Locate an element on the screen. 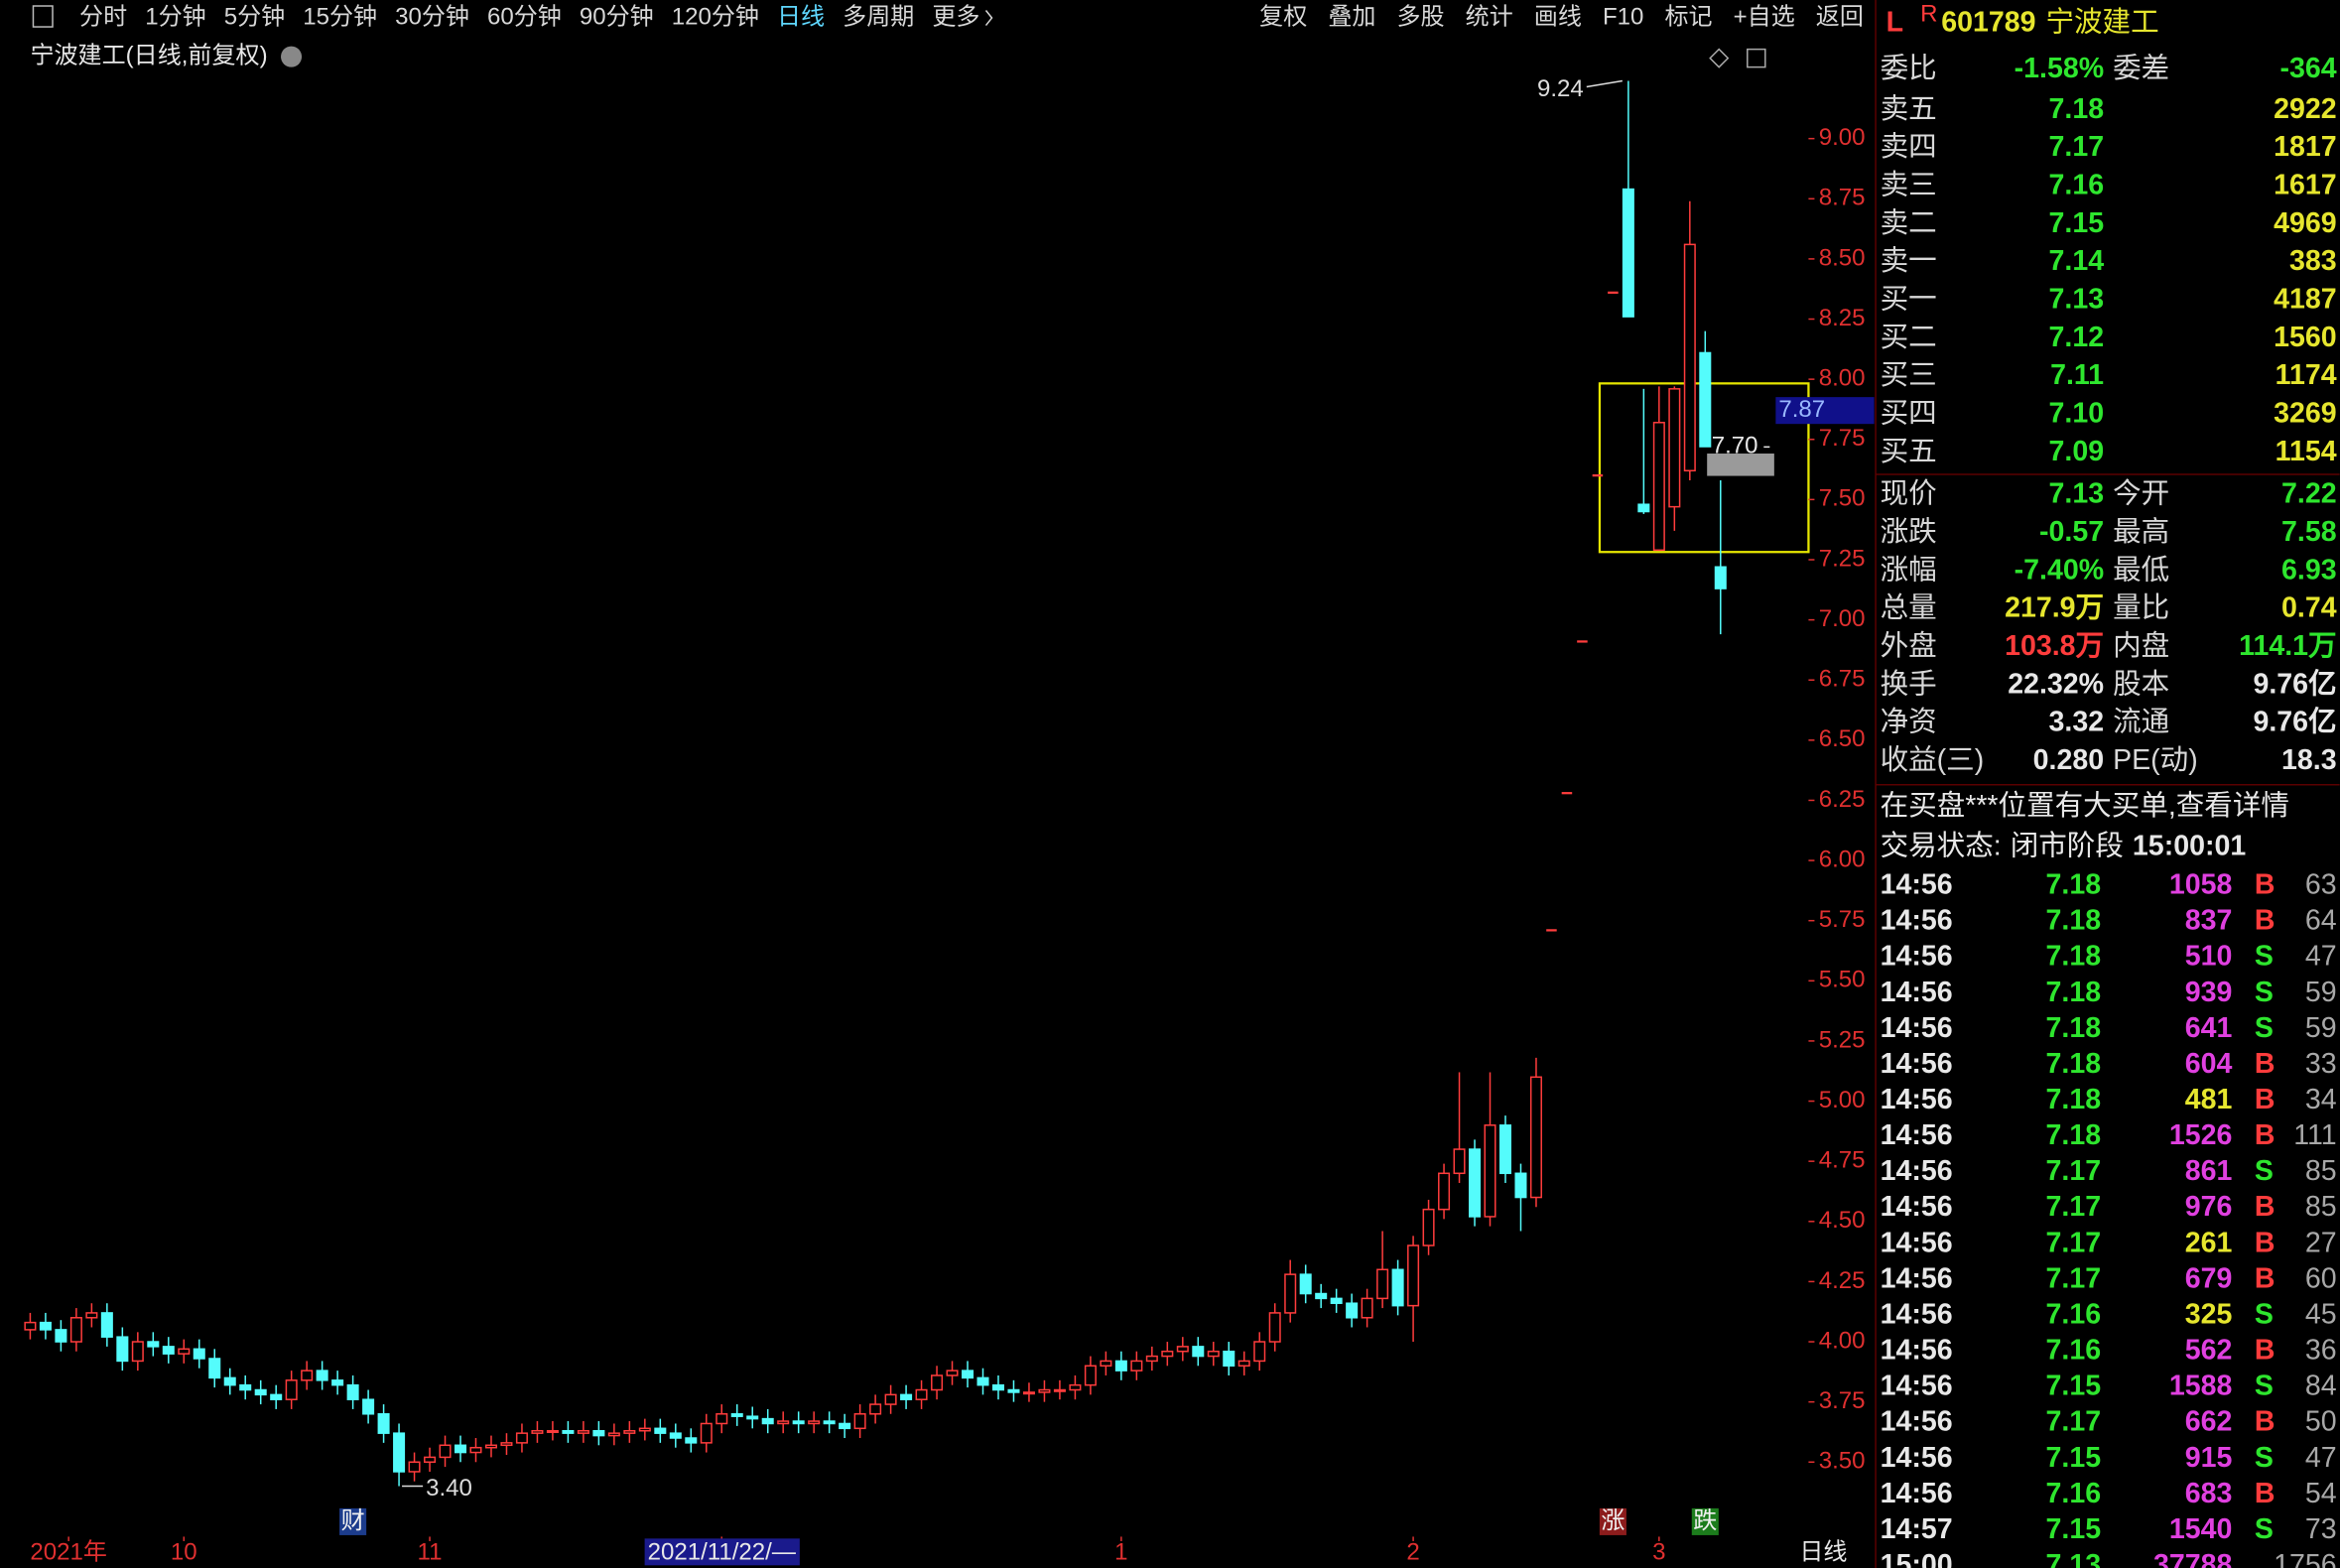 This screenshot has height=1568, width=2340. field-label: 量比 is located at coordinates (2141, 608).